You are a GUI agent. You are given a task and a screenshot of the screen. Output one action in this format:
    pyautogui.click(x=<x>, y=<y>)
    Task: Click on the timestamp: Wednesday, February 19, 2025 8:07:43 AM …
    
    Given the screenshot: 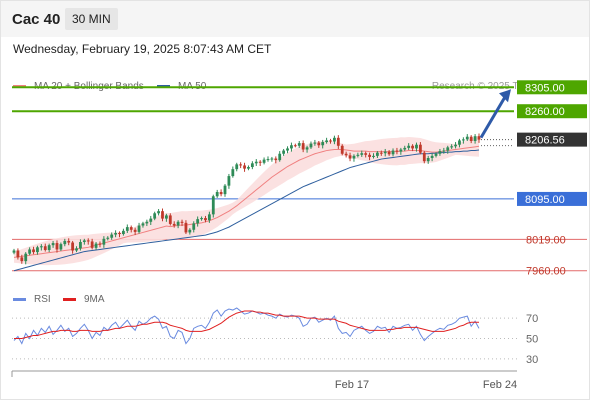 What is the action you would take?
    pyautogui.click(x=142, y=49)
    